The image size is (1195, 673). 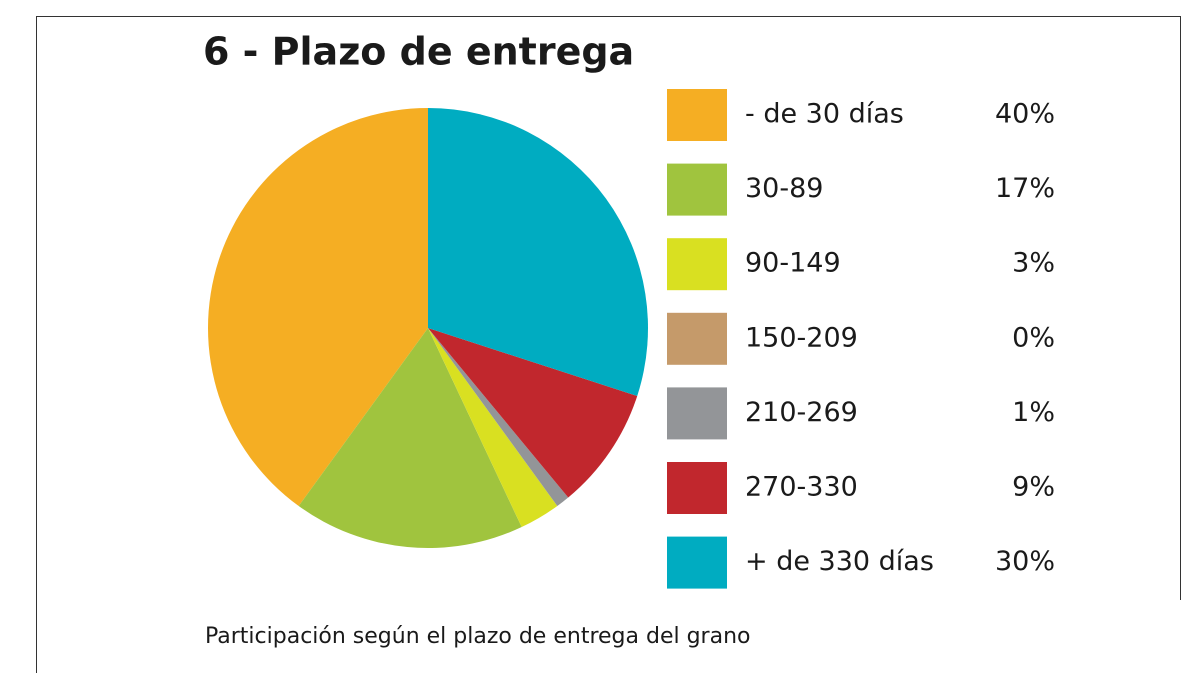 I want to click on value-label: 1%, so click(x=1033, y=412).